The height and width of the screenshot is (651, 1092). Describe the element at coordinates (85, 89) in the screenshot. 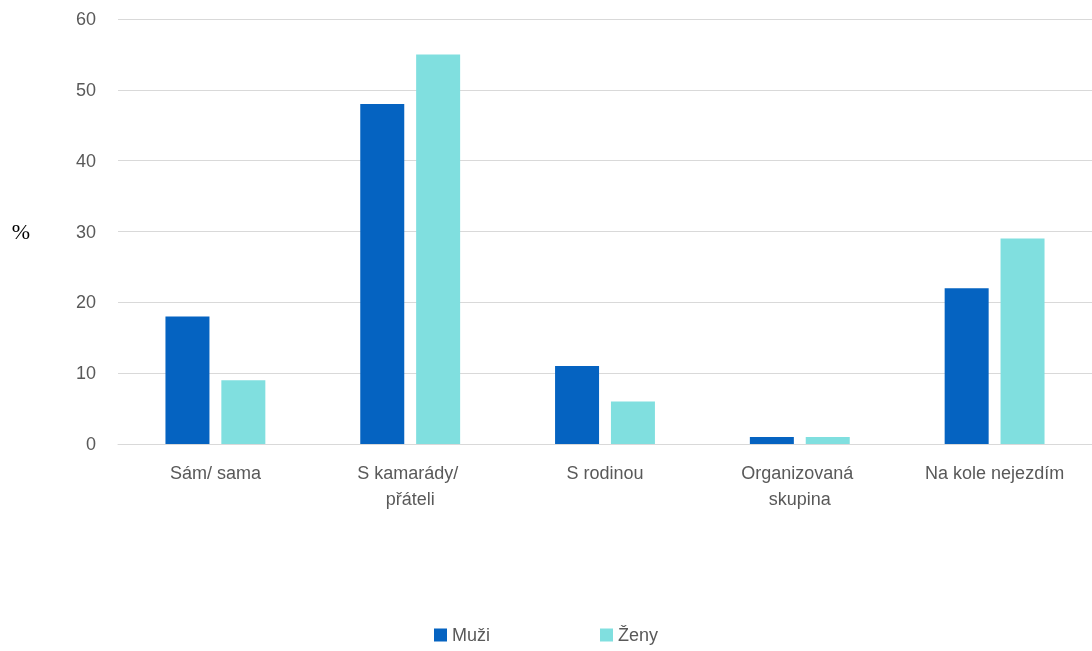

I see `y-tick-label: 50` at that location.